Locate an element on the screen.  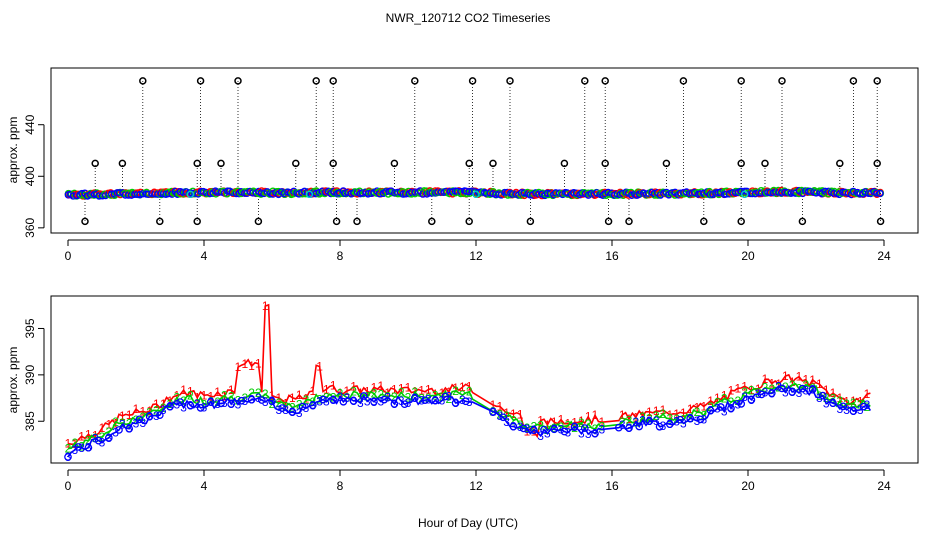
x-tick-label: 8 is located at coordinates (340, 486).